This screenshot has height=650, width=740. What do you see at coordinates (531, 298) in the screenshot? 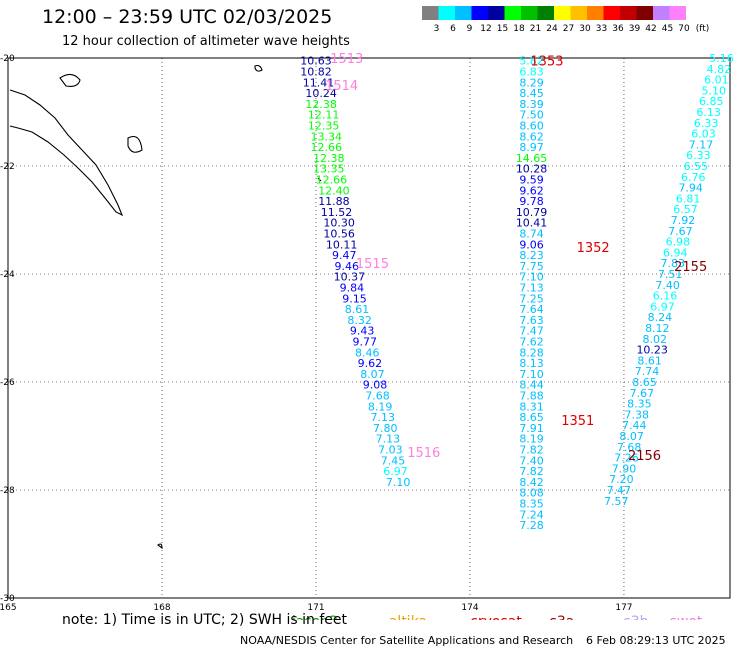
I see `swh-label: 7.25` at bounding box center [531, 298].